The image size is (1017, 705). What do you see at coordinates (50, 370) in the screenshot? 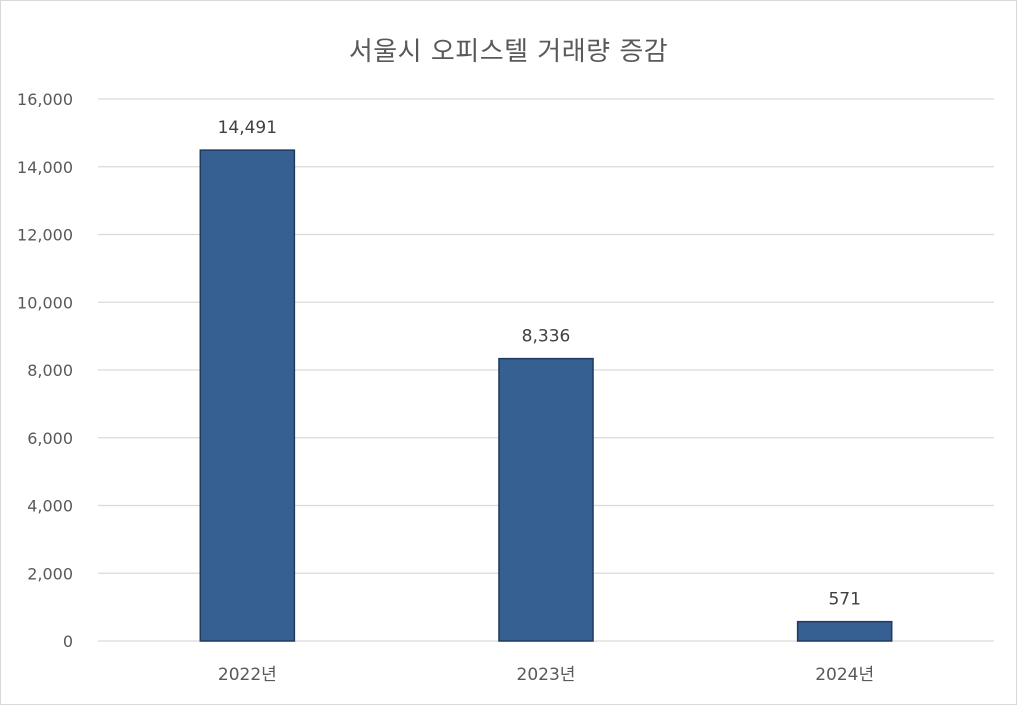
I see `y-tick-label: 8,000` at bounding box center [50, 370].